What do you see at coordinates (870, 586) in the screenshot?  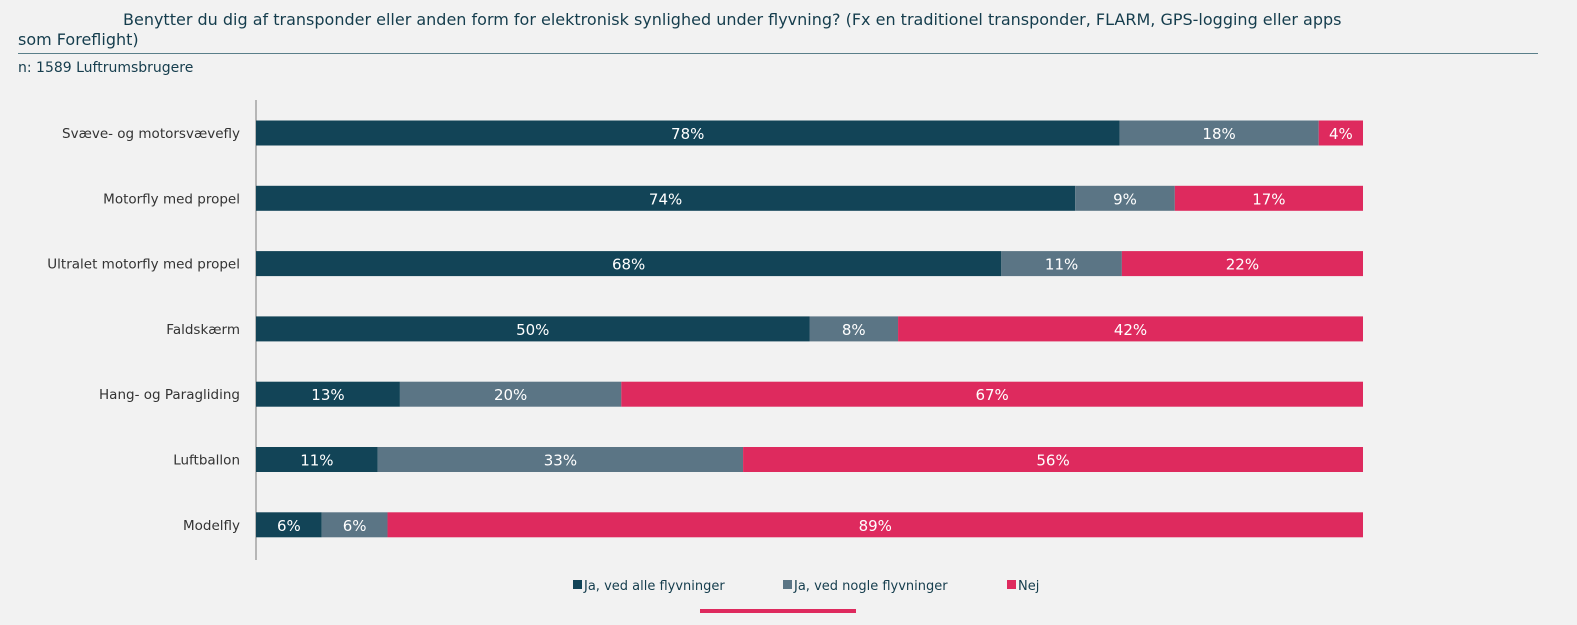 I see `legend-label: Ja, ved nogle flyvninger` at bounding box center [870, 586].